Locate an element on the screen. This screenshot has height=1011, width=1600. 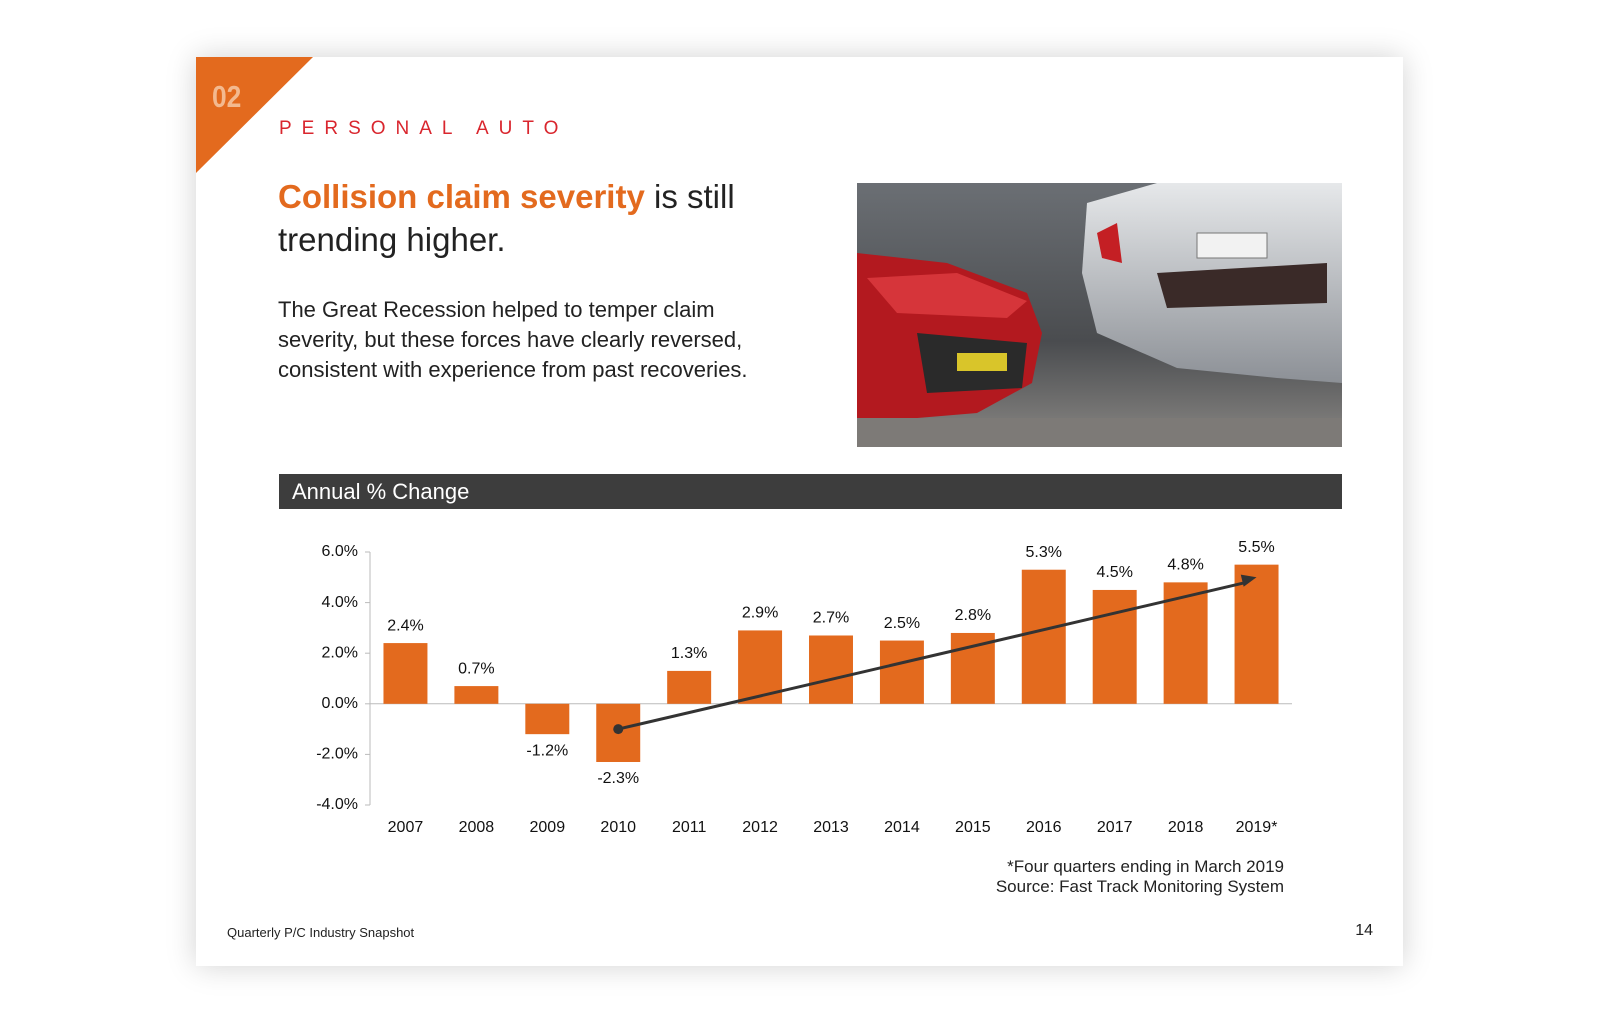
x-tick-label: 2012 is located at coordinates (760, 827).